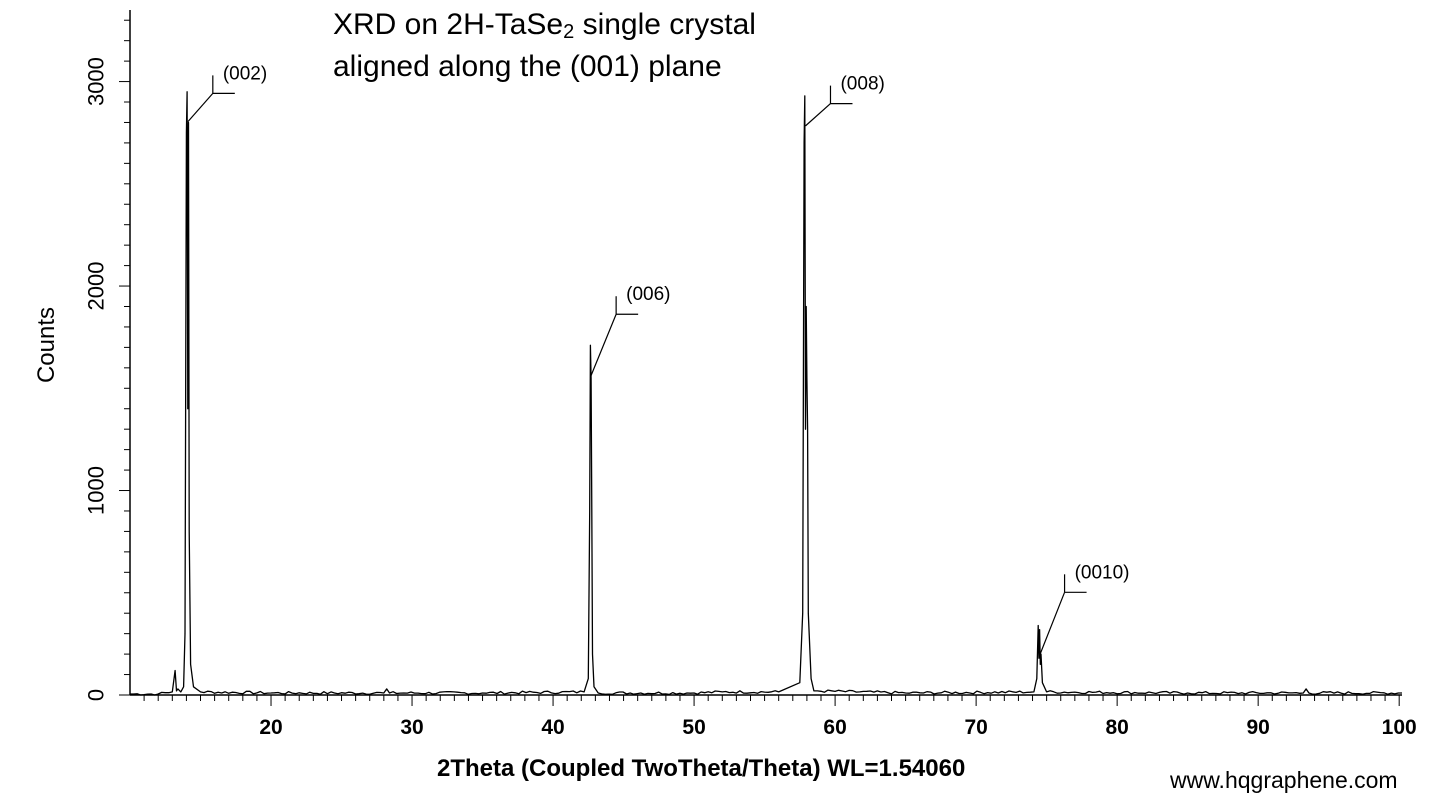 Image resolution: width=1449 pixels, height=800 pixels. Describe the element at coordinates (862, 84) in the screenshot. I see `peak-label: (008)` at that location.